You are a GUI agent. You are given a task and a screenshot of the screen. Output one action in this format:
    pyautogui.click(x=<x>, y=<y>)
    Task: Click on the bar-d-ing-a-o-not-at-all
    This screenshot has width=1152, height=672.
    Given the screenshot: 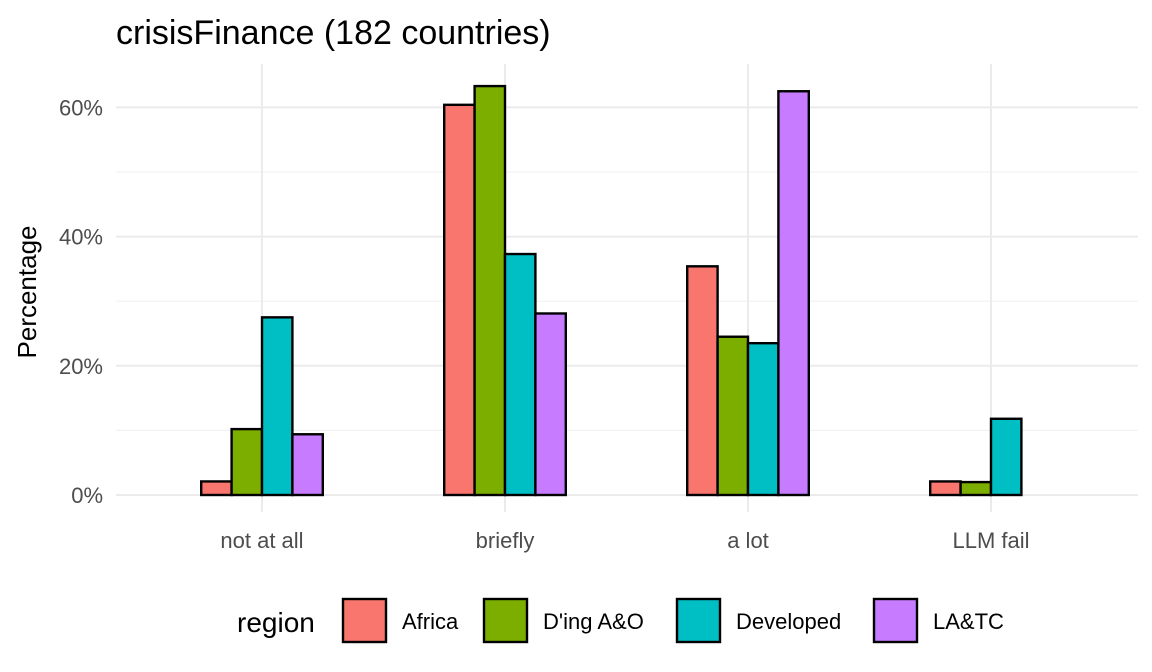 What is the action you would take?
    pyautogui.click(x=247, y=462)
    